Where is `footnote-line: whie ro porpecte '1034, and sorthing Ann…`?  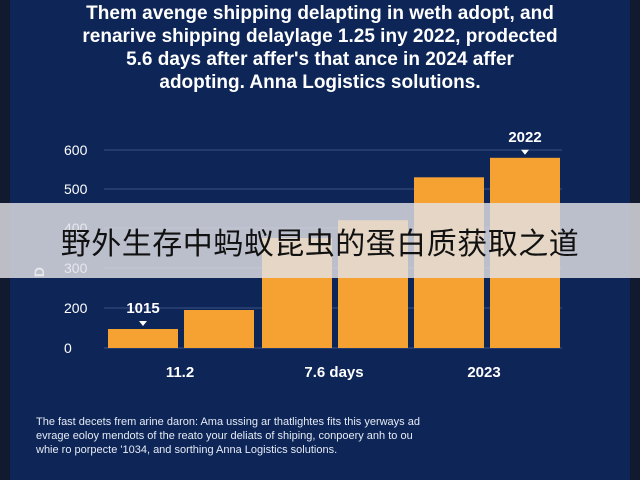 footnote-line: whie ro porpecte '1034, and sorthing Ann… is located at coordinates (187, 450).